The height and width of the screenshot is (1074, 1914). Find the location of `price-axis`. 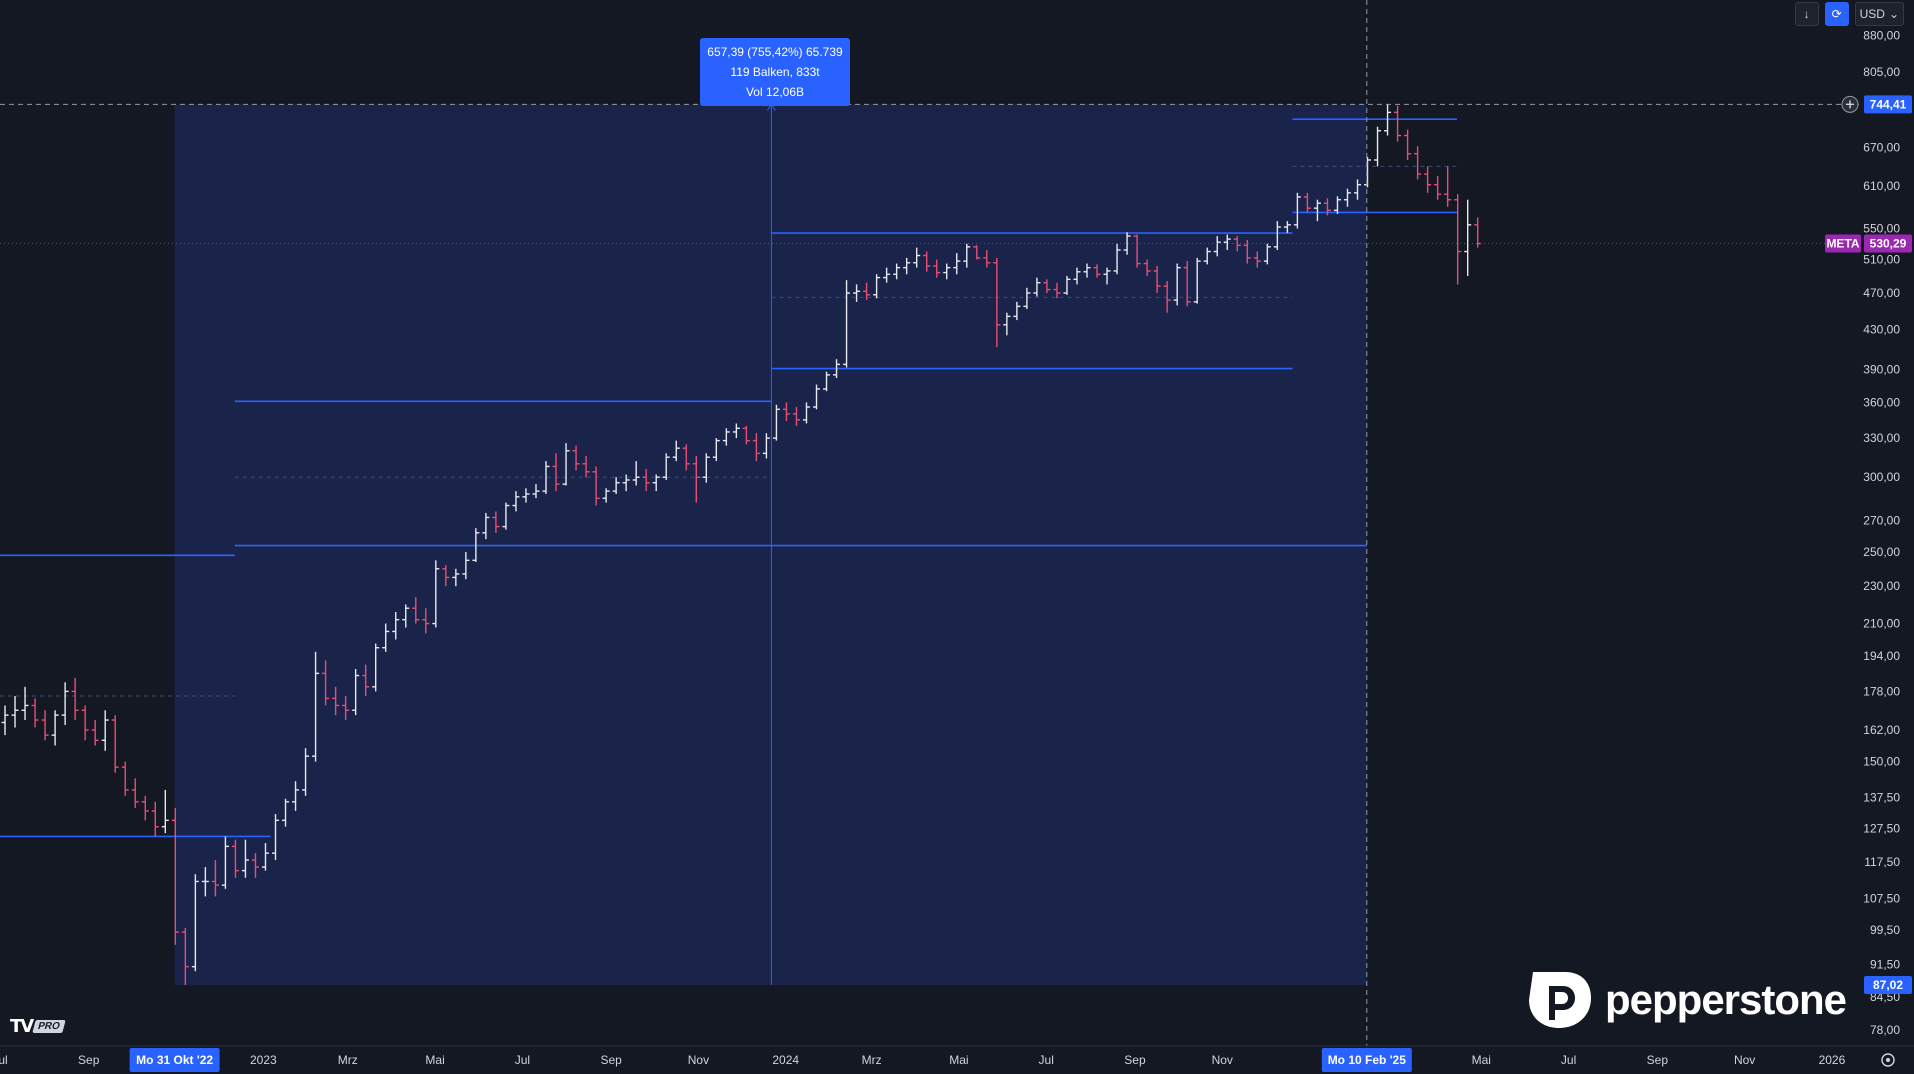

price-axis is located at coordinates (1888, 523).